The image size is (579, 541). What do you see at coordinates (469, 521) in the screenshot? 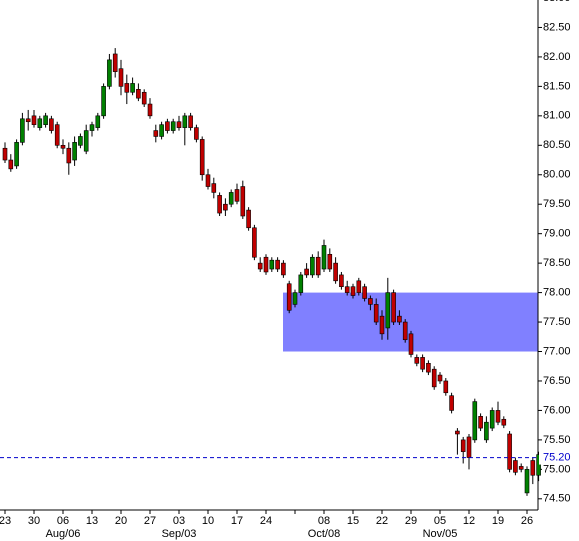
I see `x-tick-label: 12` at bounding box center [469, 521].